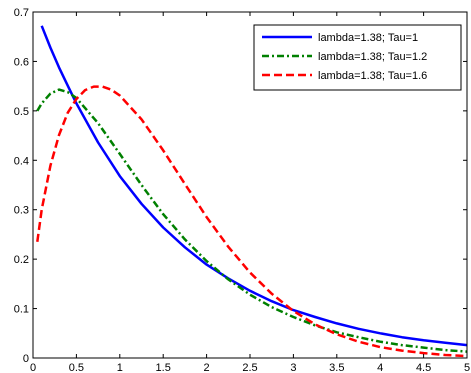 This screenshot has height=373, width=471. What do you see at coordinates (163, 367) in the screenshot?
I see `x-tick-label: 1.5` at bounding box center [163, 367].